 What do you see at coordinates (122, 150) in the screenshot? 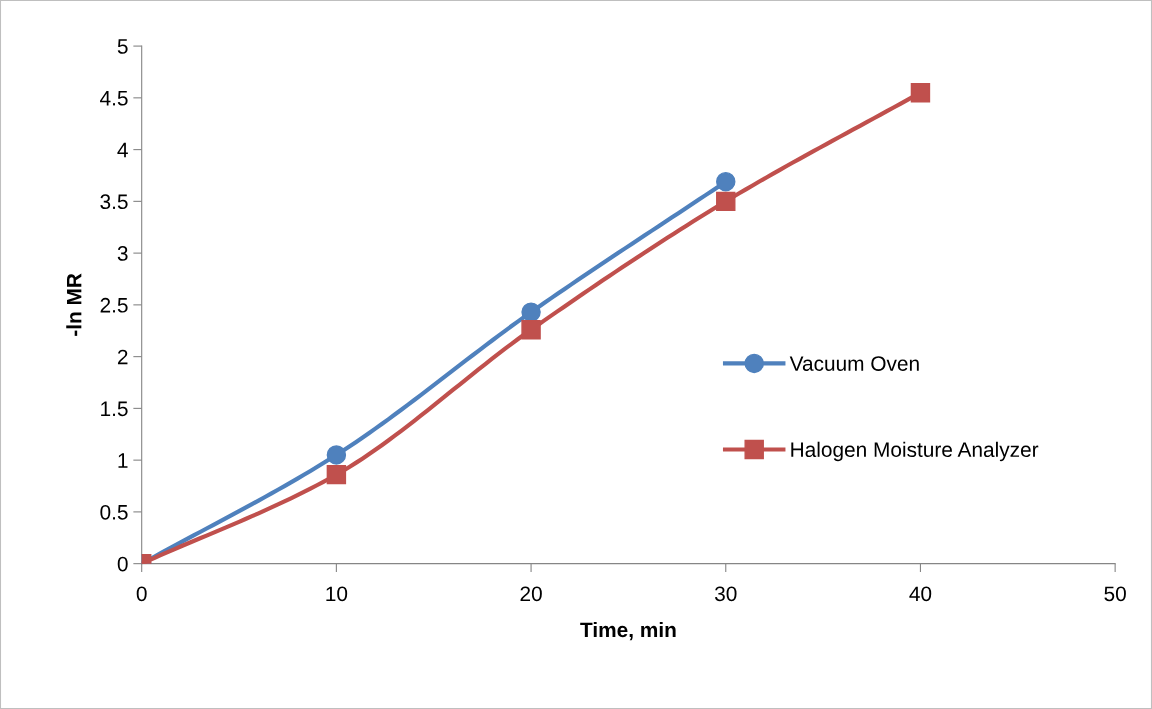
I see `y-tick-label: 4` at bounding box center [122, 150].